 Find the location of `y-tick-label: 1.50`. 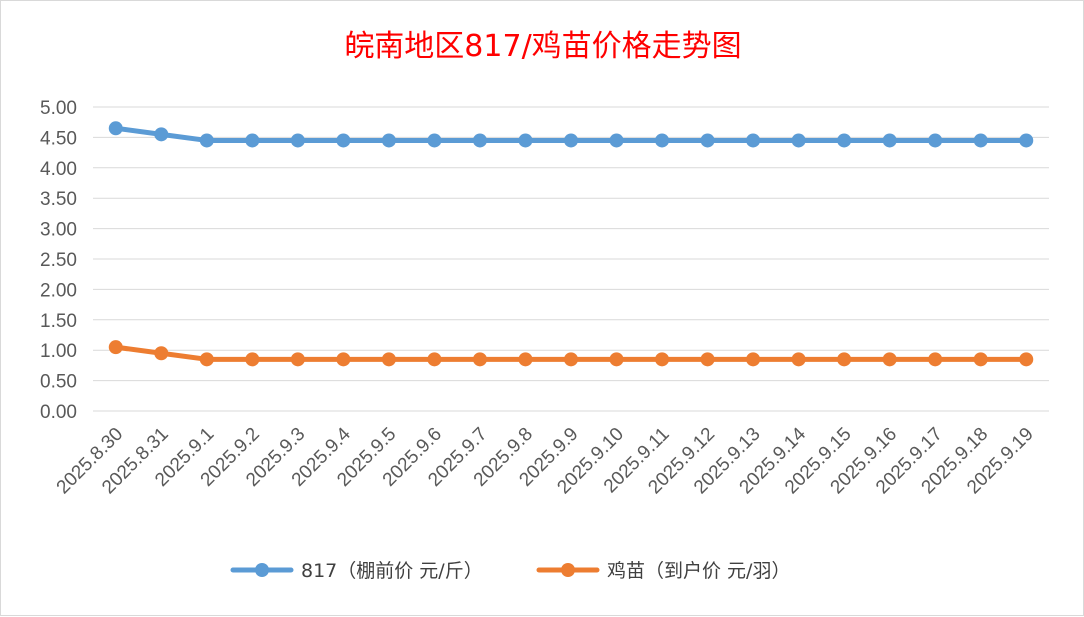

y-tick-label: 1.50 is located at coordinates (58, 321).